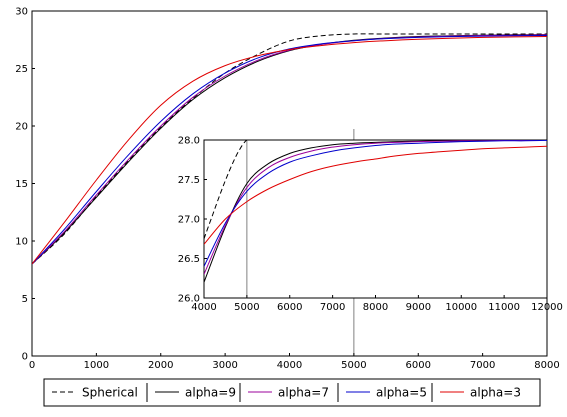 The image size is (567, 417). I want to click on main-x-tick-label: 0, so click(32, 365).